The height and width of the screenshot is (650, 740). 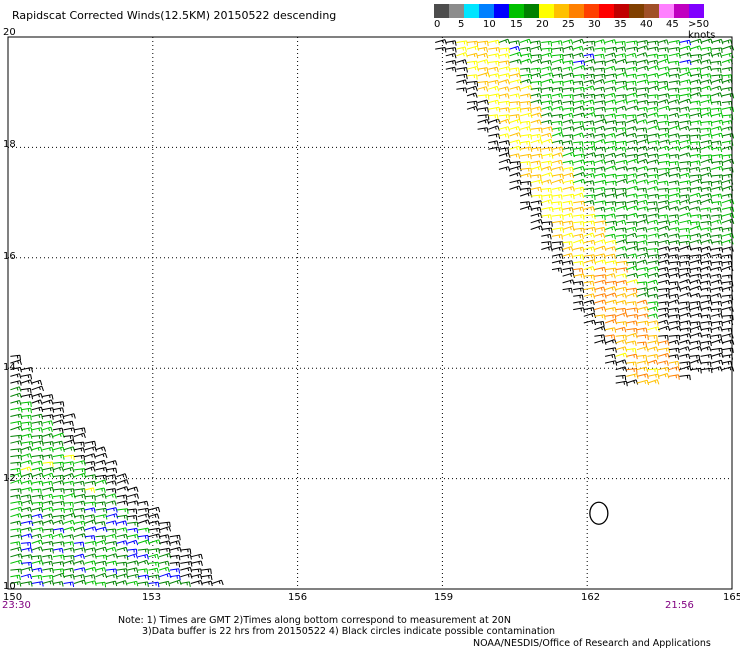 What do you see at coordinates (584, 30) in the screenshot?
I see `legend-labels: 0 5 10 15 20 25 30 35 40 45 >50 knots` at bounding box center [584, 30].